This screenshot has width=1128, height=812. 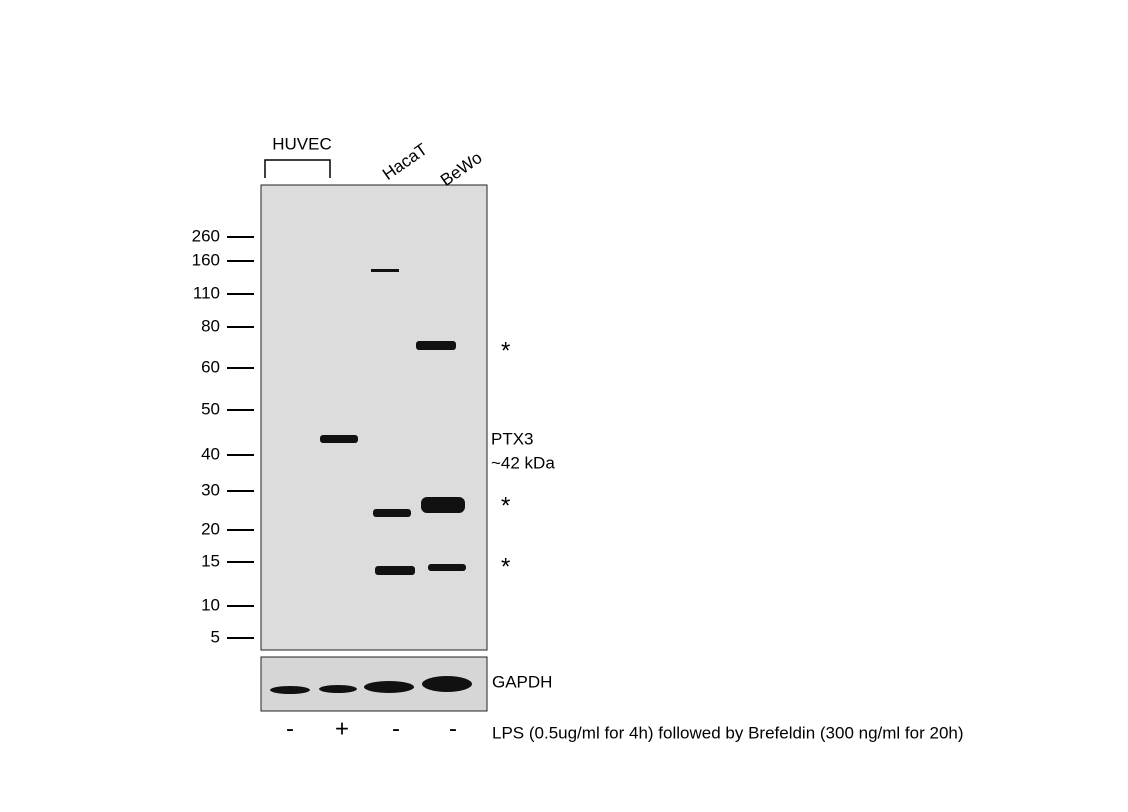 I want to click on marker-label: 60, so click(x=210, y=366).